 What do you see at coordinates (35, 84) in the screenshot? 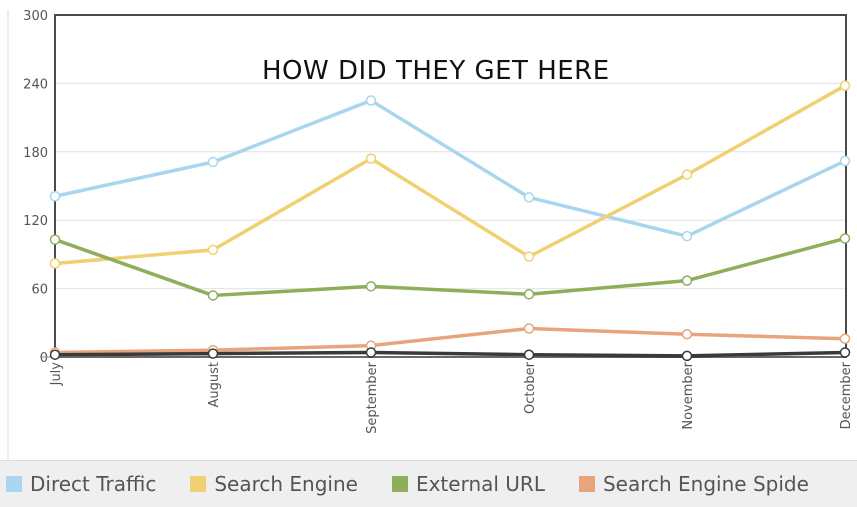
I see `y-tick-label: 240` at bounding box center [35, 84].